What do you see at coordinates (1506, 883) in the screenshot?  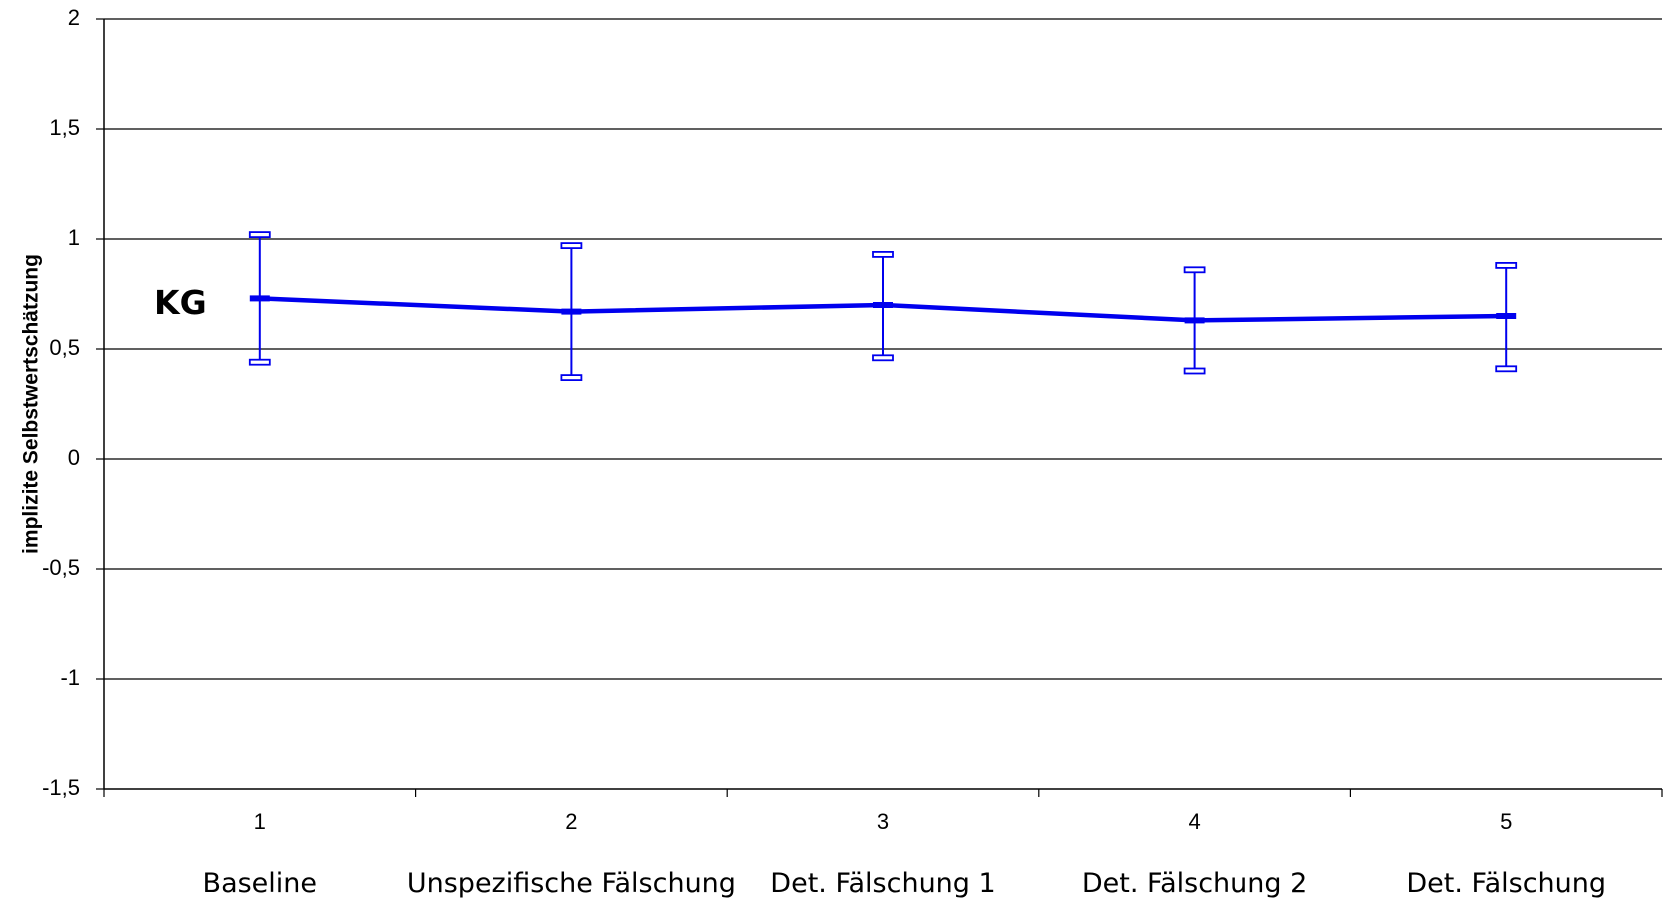 I see `category-label: Det. Fälschung` at bounding box center [1506, 883].